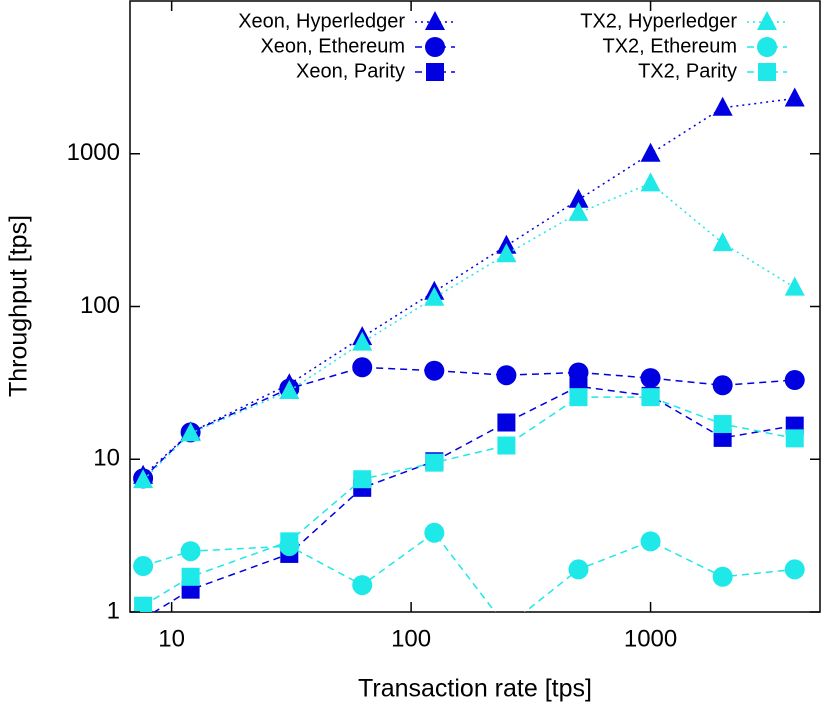 The image size is (822, 712). Describe the element at coordinates (332, 46) in the screenshot. I see `legend-label: Xeon, Ethereum` at that location.